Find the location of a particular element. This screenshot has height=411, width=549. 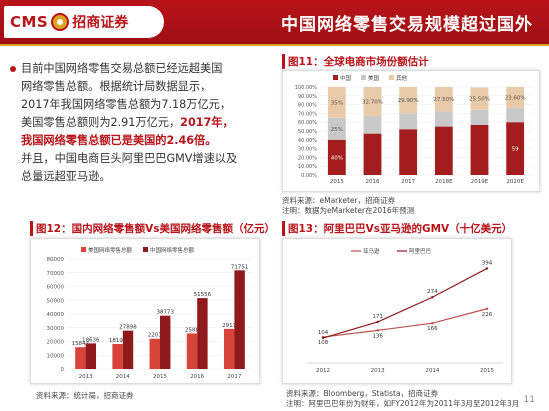

fig12-data-label: 27898 is located at coordinates (128, 328).